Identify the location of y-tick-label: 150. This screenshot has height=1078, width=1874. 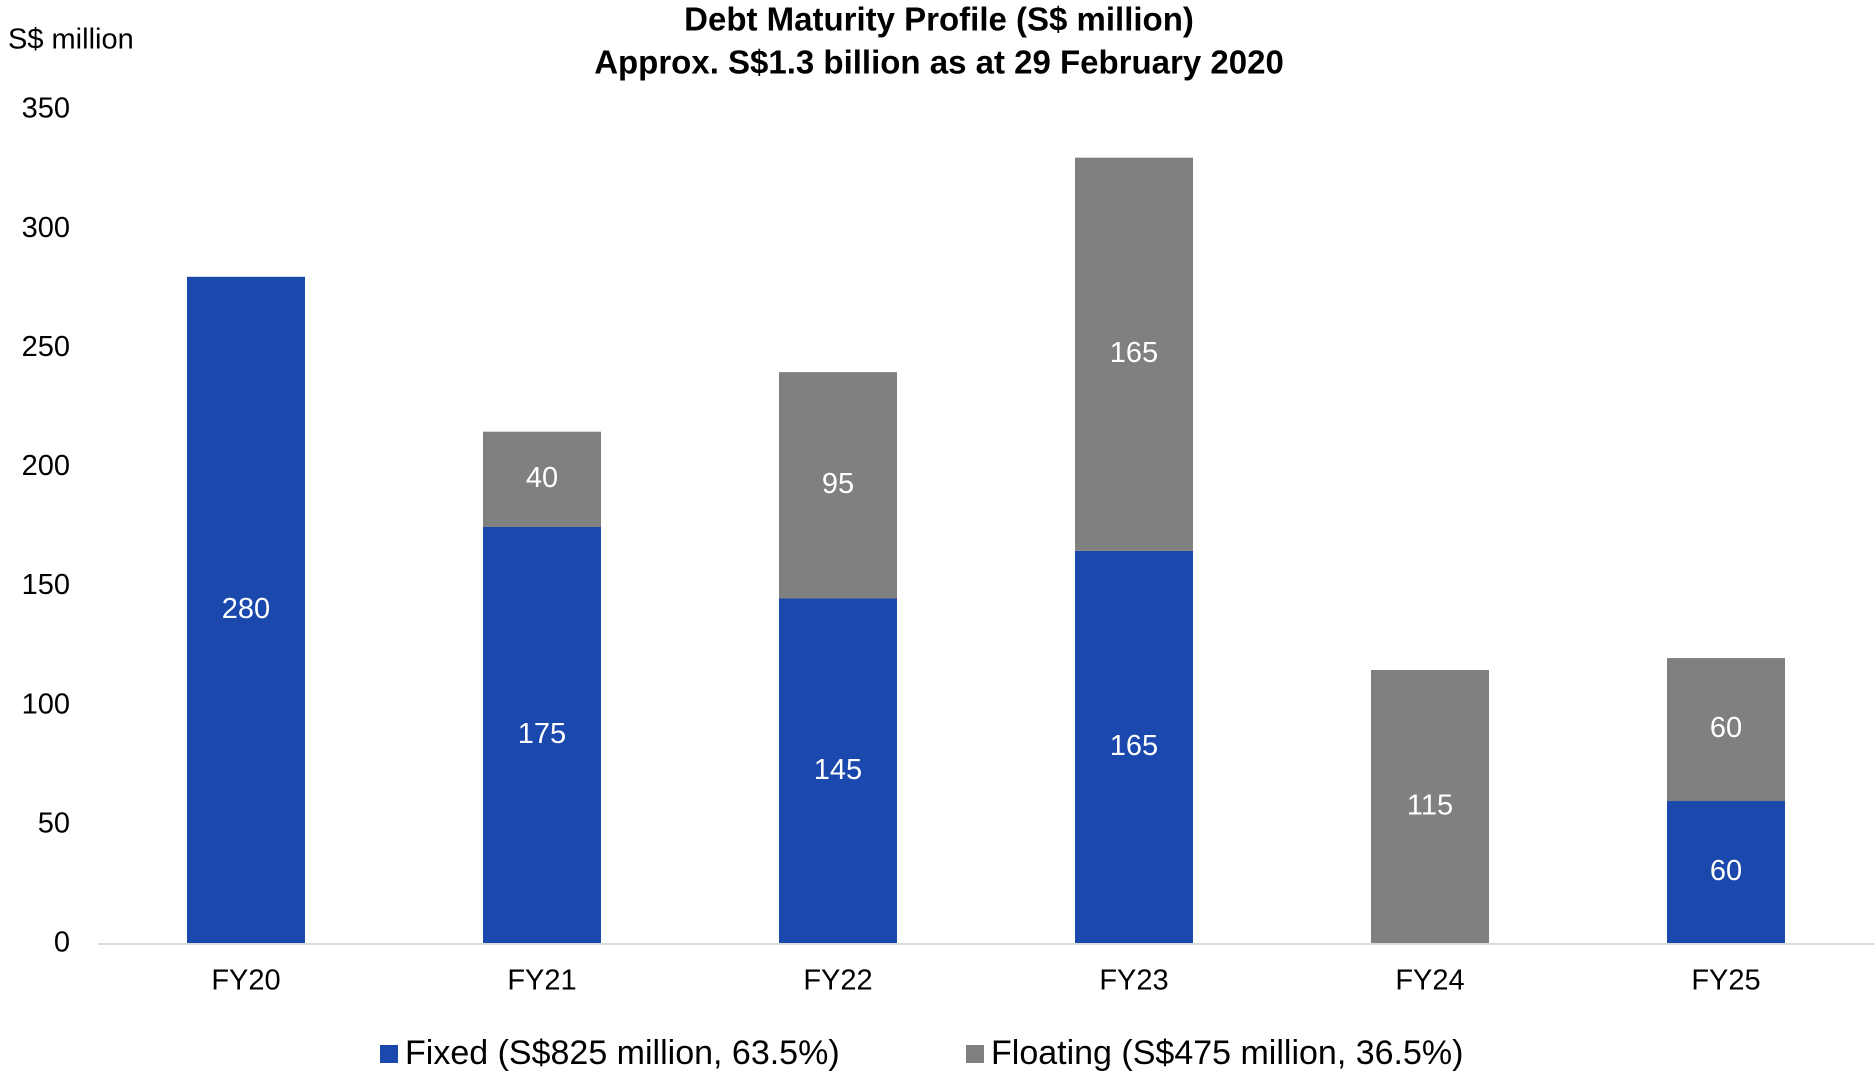
(46, 585).